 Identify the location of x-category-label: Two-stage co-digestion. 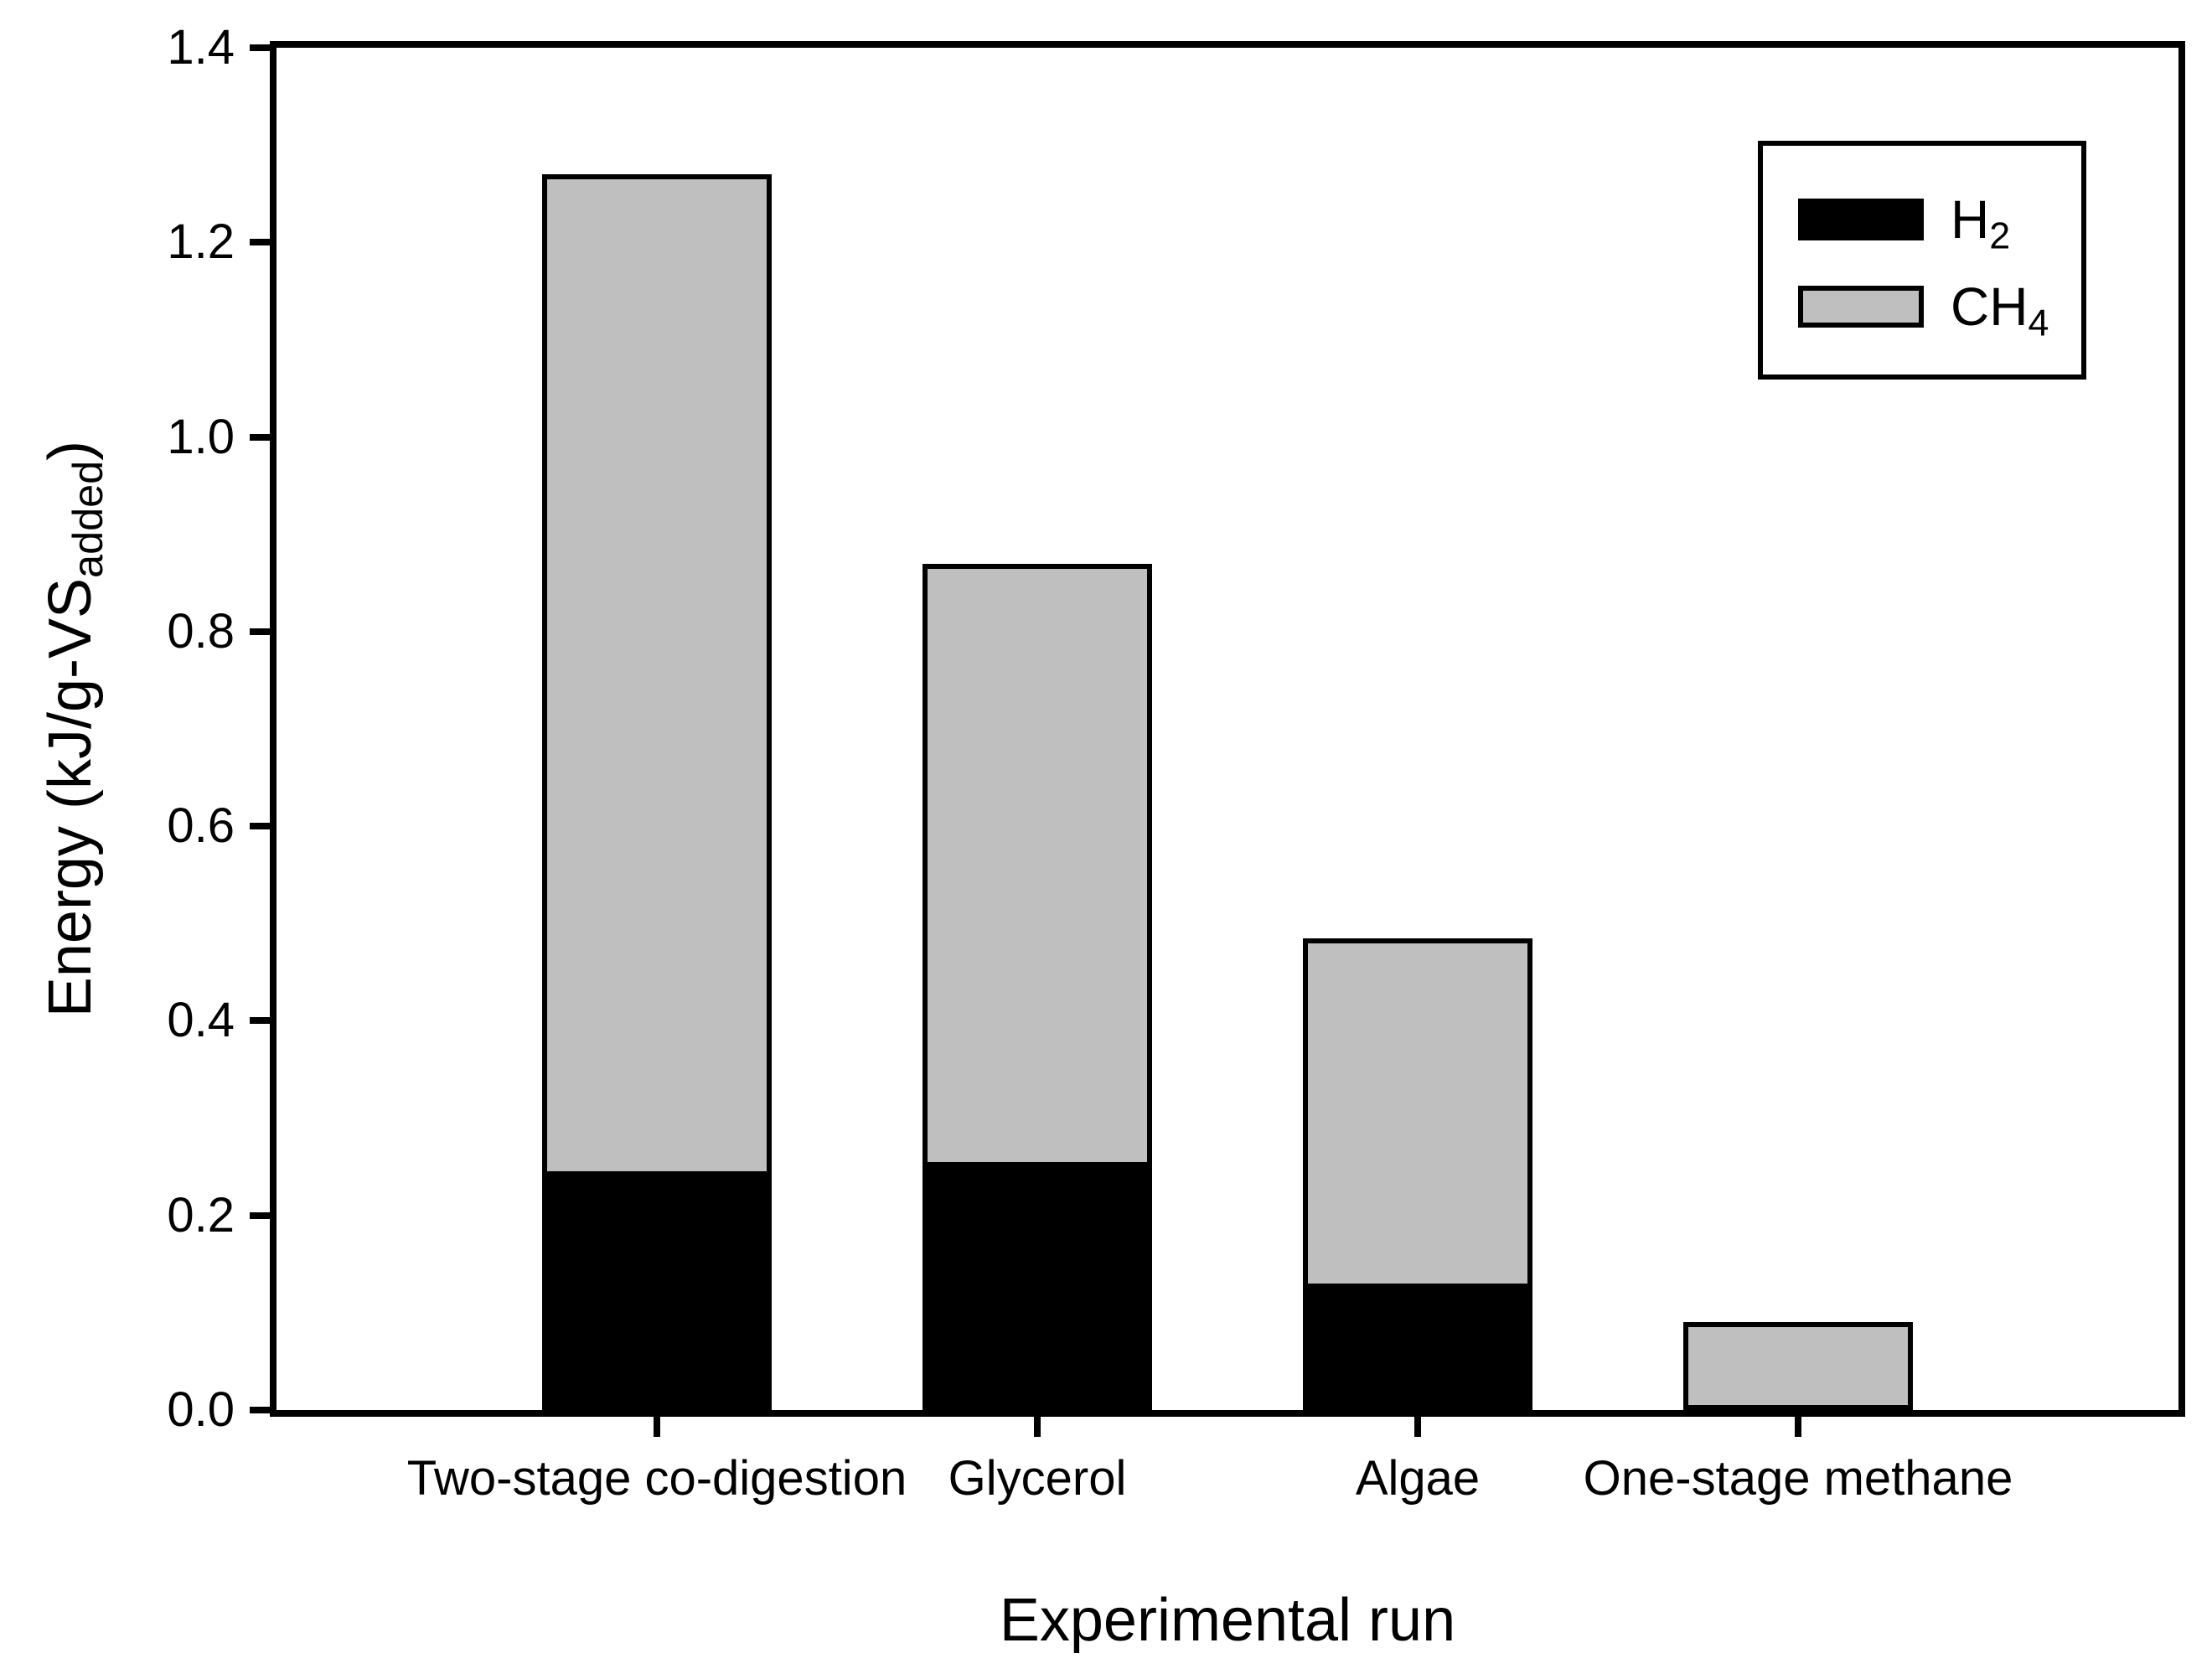
(656, 1478).